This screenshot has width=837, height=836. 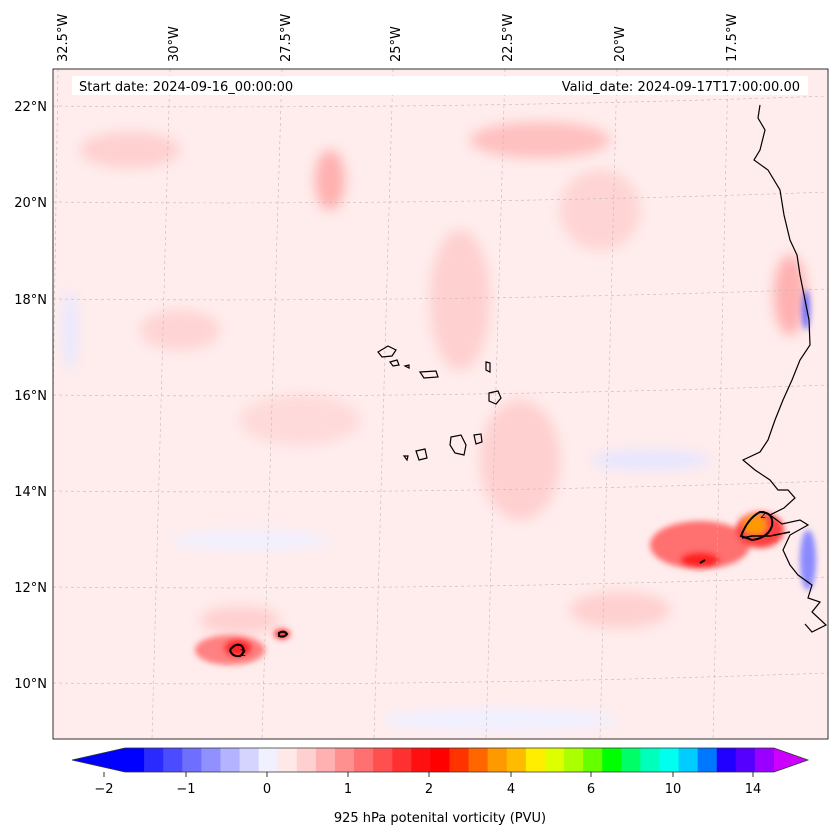 What do you see at coordinates (30, 300) in the screenshot?
I see `lat-label: 18°N` at bounding box center [30, 300].